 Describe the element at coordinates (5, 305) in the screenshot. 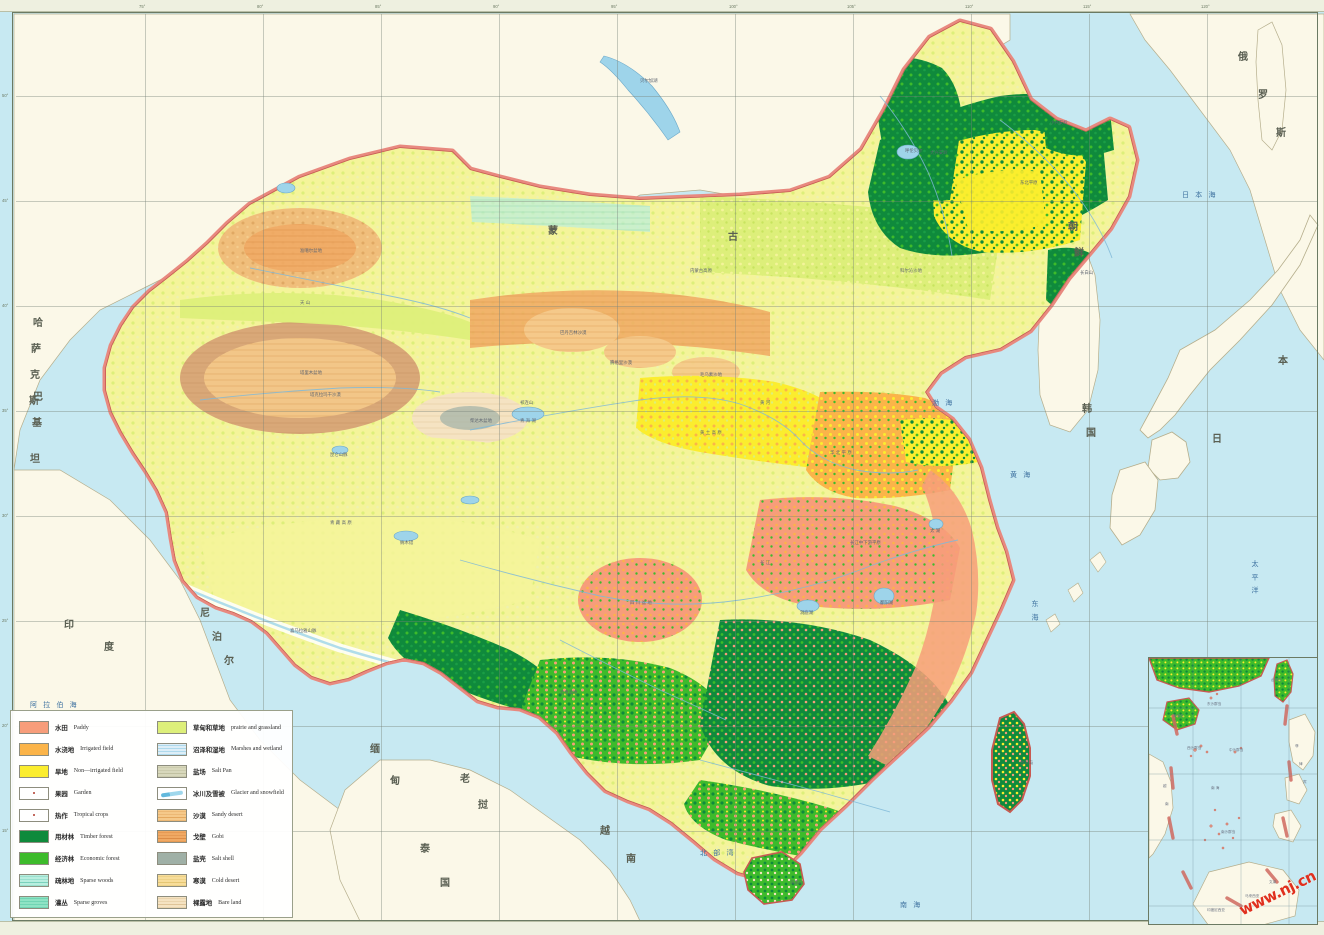

I see `graticule-tick-latitude: 40°` at that location.